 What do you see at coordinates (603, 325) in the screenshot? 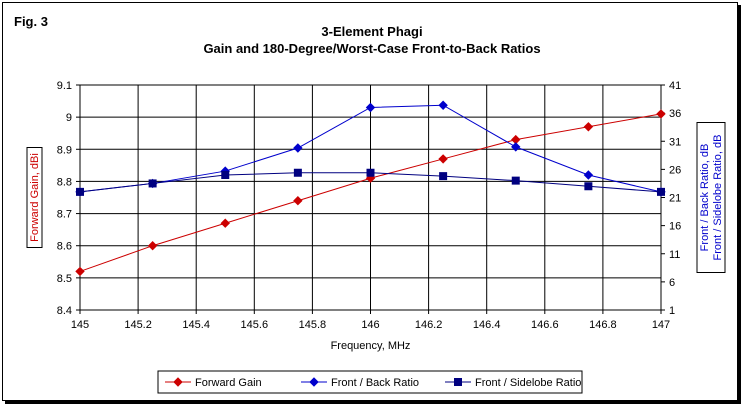
I see `x-tick-label: 146.8` at bounding box center [603, 325].